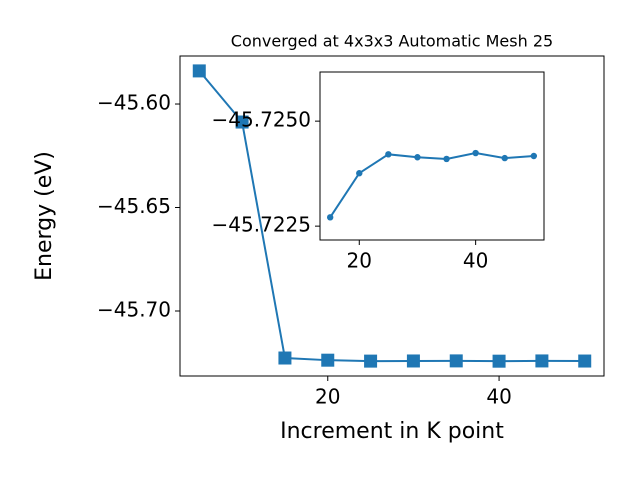 Image resolution: width=640 pixels, height=480 pixels. I want to click on x-axis-label: Increment in K point, so click(392, 431).